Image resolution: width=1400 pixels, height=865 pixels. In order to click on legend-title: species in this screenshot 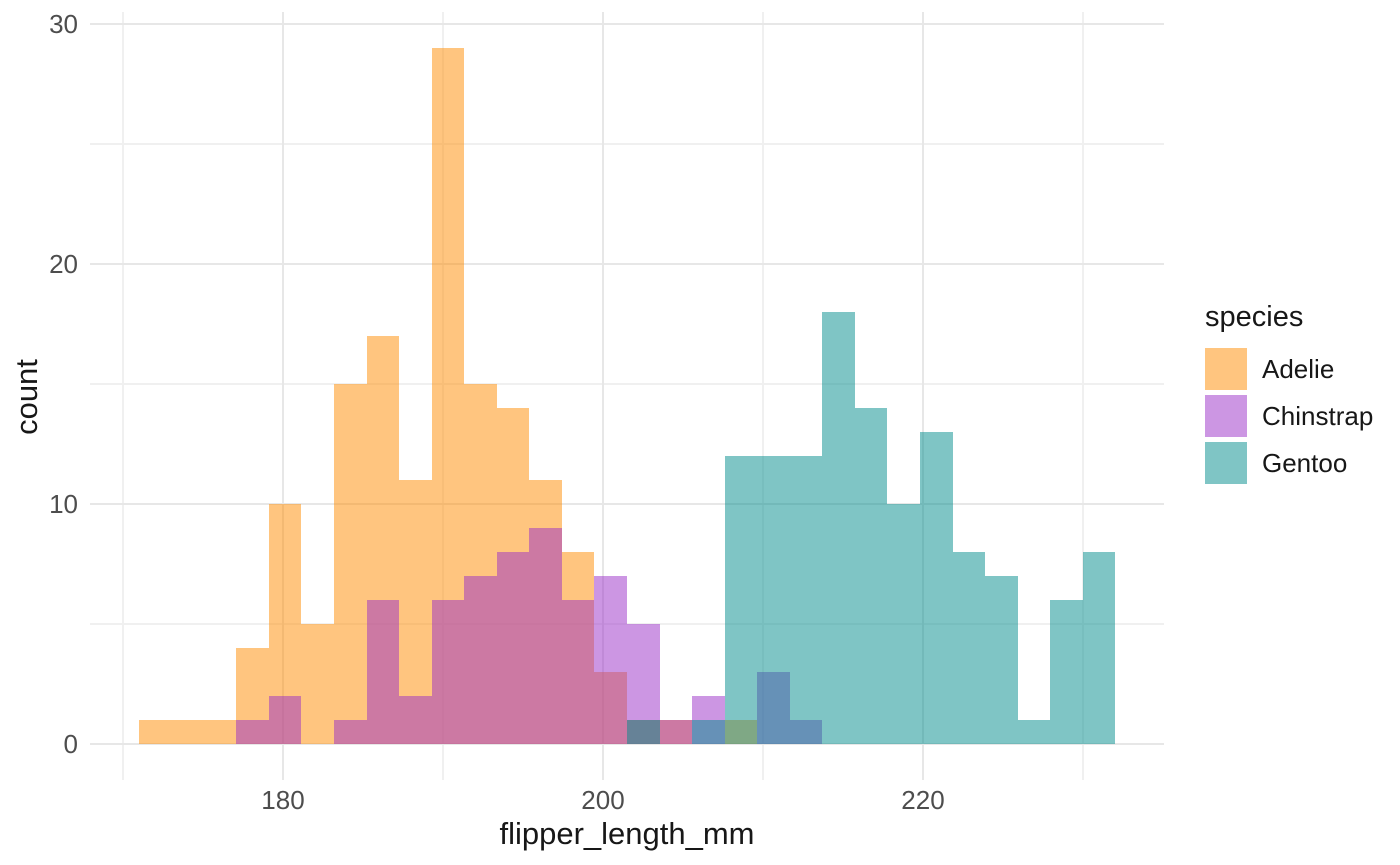, I will do `click(1254, 317)`.